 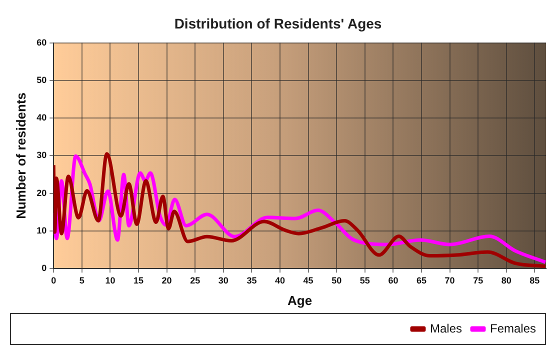 What do you see at coordinates (365, 280) in the screenshot?
I see `x-tick-label: 55` at bounding box center [365, 280].